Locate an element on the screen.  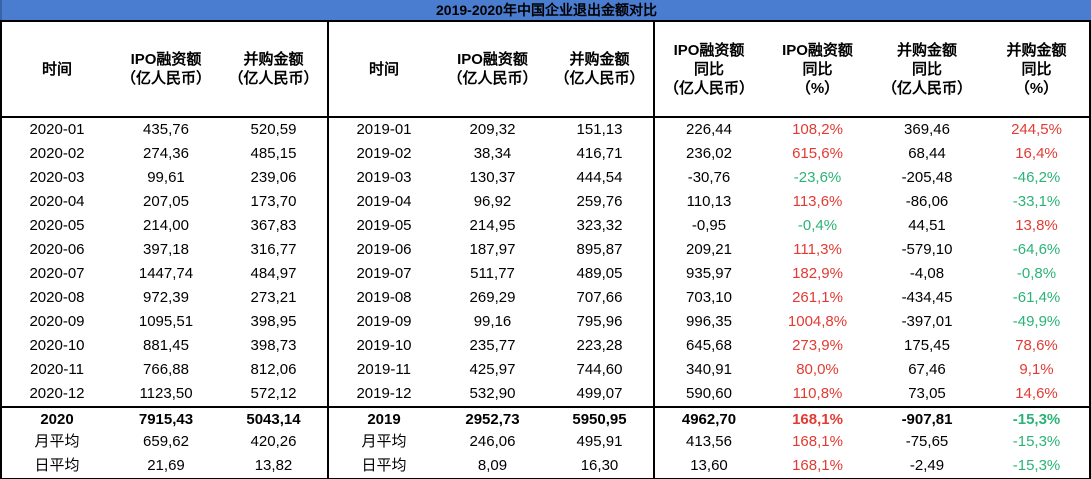
table-cell: 214,00 is located at coordinates (166, 225).